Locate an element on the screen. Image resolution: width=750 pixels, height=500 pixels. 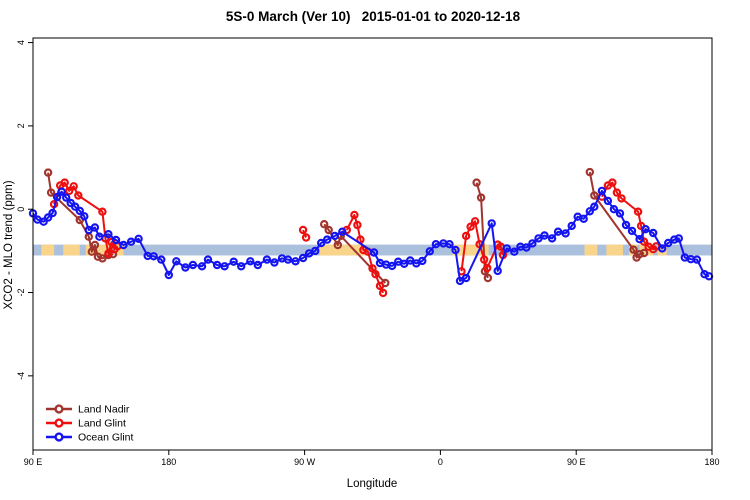
legend-label-land-nadir: Land Nadir is located at coordinates (104, 410).